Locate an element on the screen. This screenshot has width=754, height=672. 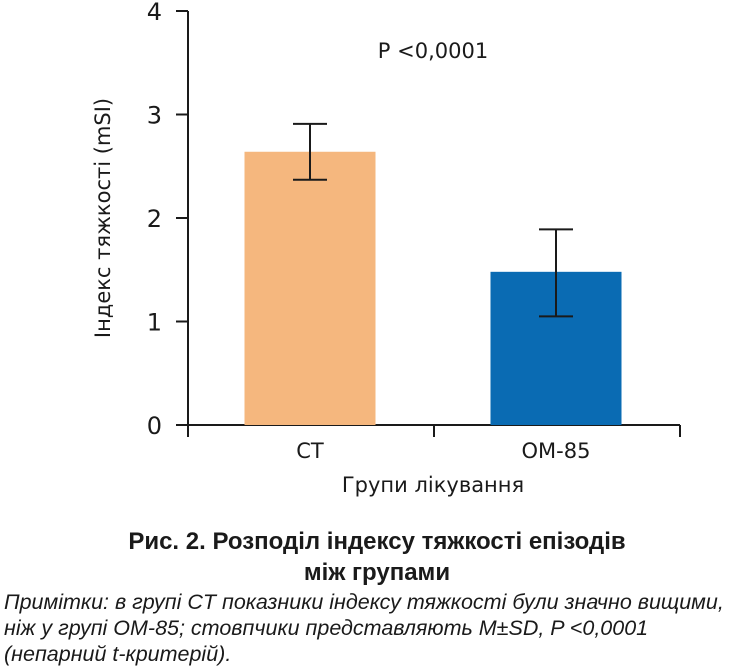
x-tick-label: CT is located at coordinates (310, 451).